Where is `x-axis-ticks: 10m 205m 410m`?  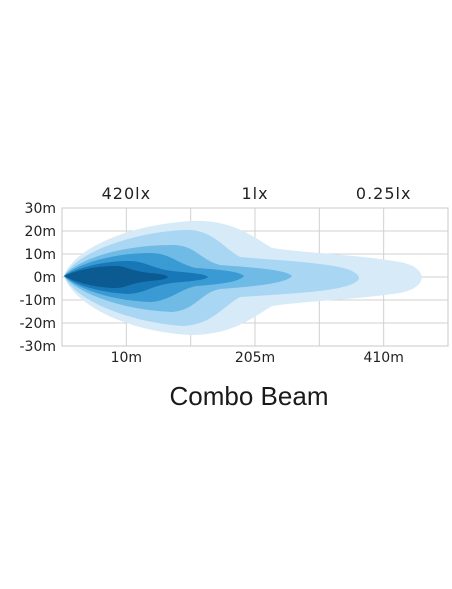 x-axis-ticks: 10m 205m 410m is located at coordinates (257, 358).